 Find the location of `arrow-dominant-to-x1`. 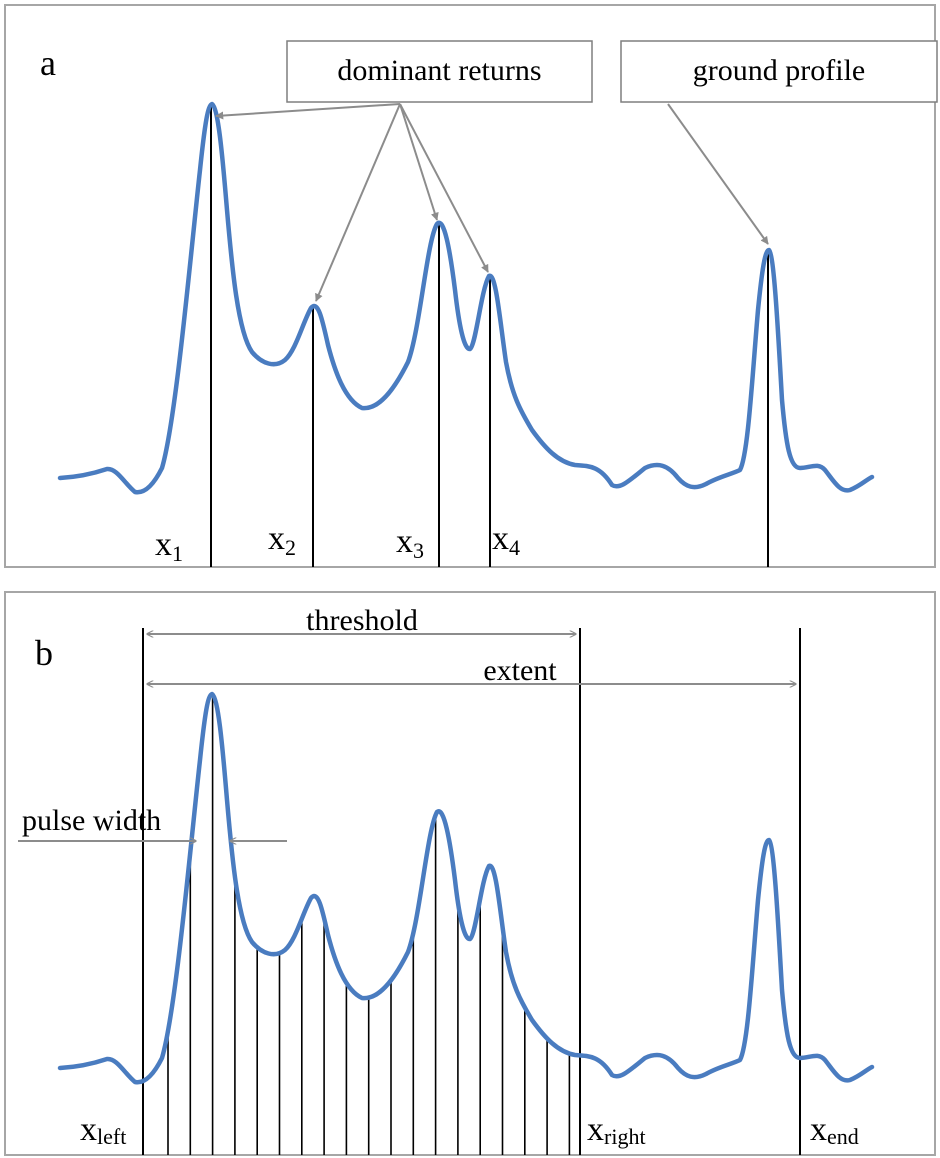

arrow-dominant-to-x1 is located at coordinates (308, 111).